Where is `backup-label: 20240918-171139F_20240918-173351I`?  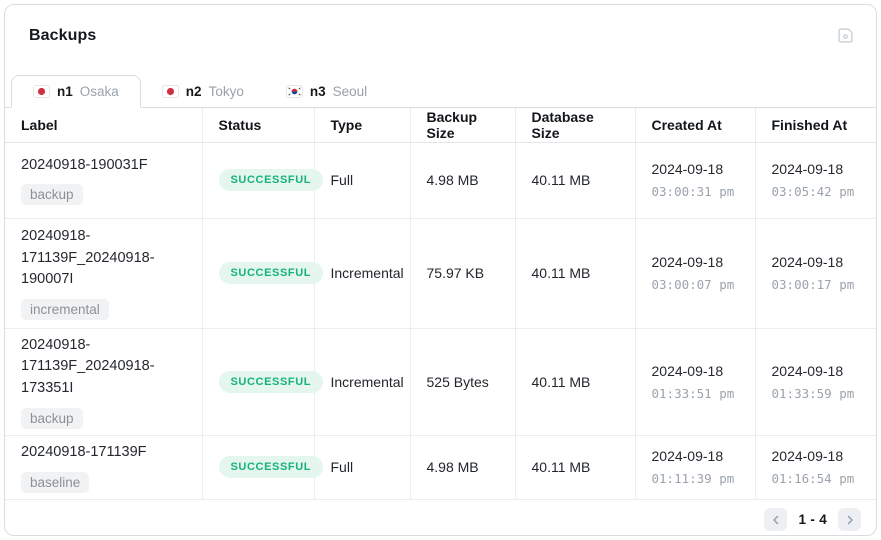 backup-label: 20240918-171139F_20240918-173351I is located at coordinates (88, 366).